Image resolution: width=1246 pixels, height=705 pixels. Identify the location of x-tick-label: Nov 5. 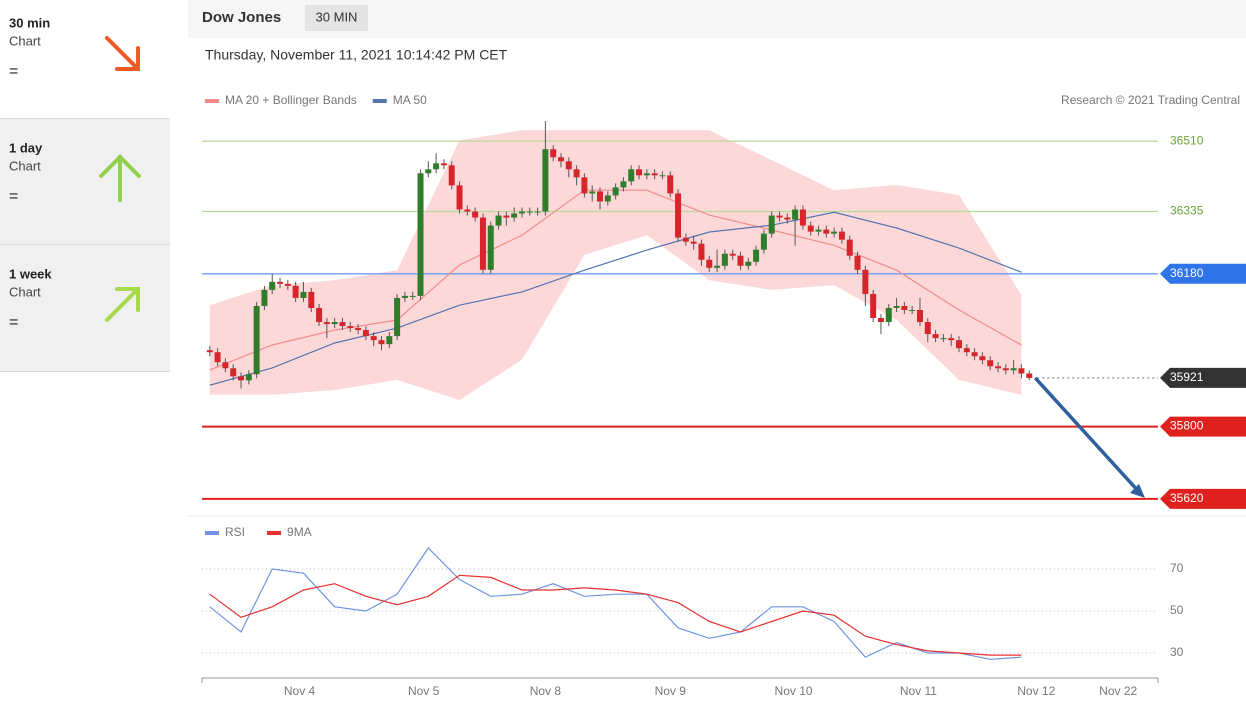
(424, 691).